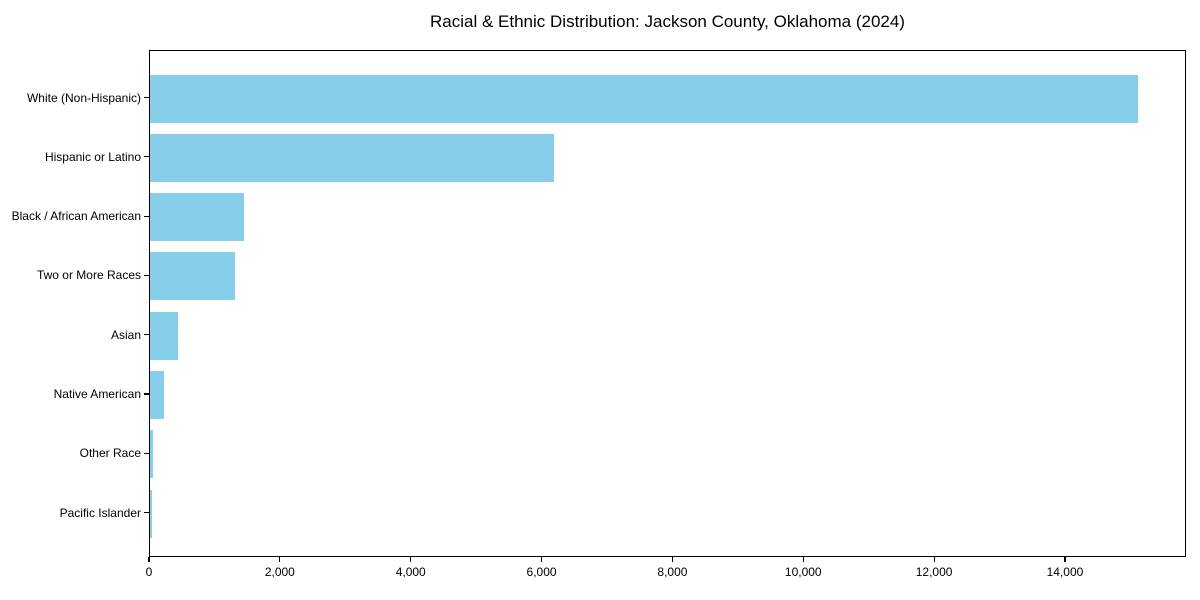  Describe the element at coordinates (83, 97) in the screenshot. I see `y-tick-label: White (Non-Hispanic)` at that location.